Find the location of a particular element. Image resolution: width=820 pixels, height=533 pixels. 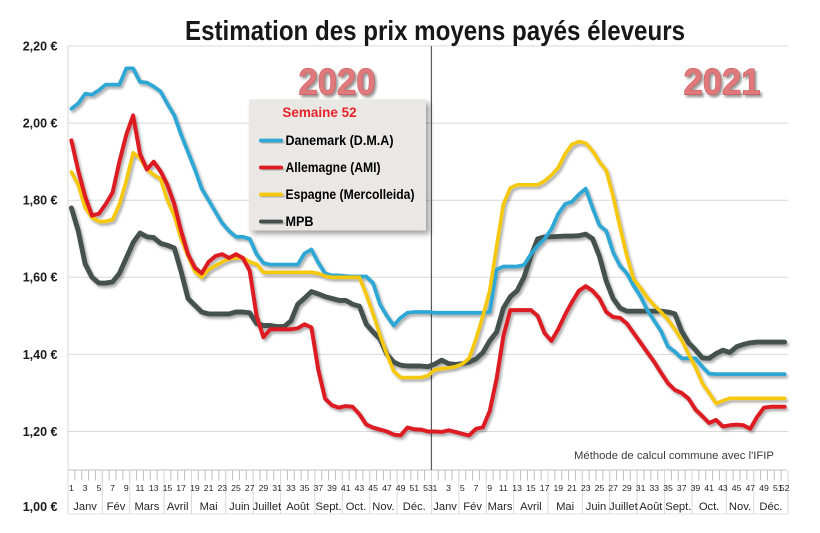

svg-text: 1,80 € is located at coordinates (40, 201).